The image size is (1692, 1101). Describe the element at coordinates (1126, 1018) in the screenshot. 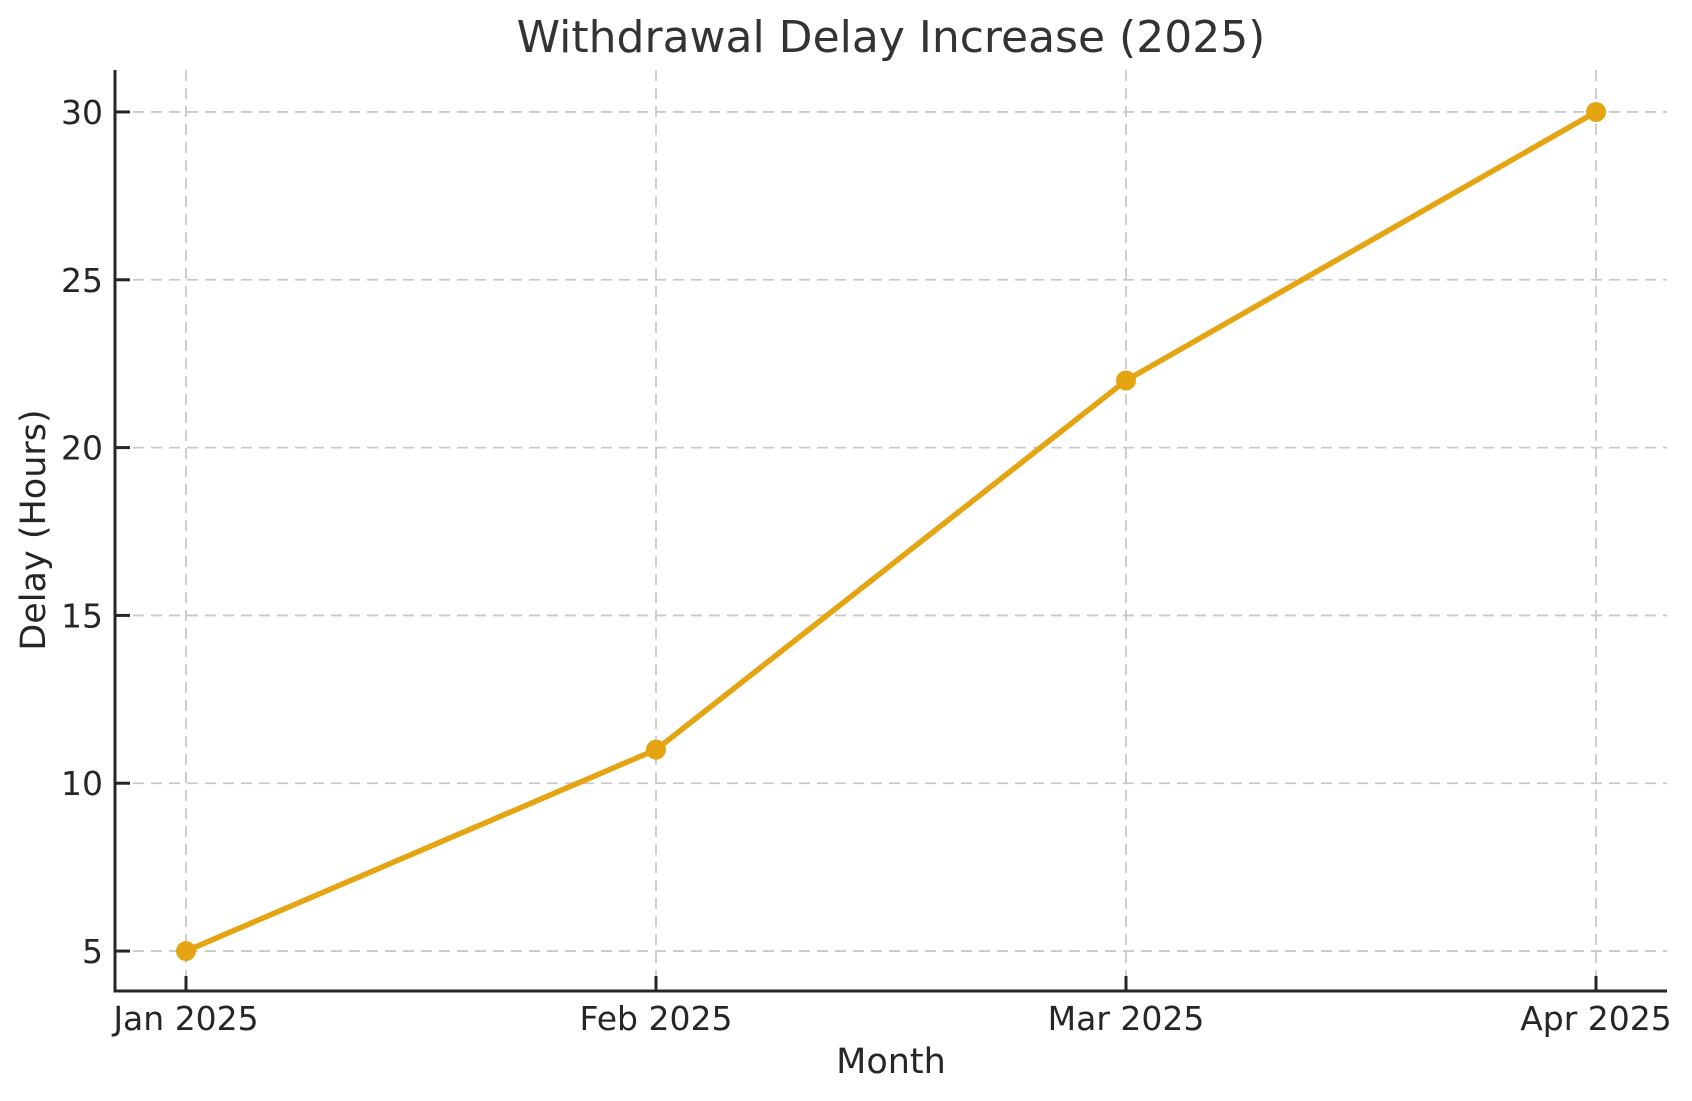

I see `x-tick-label-2: Mar 2025` at that location.